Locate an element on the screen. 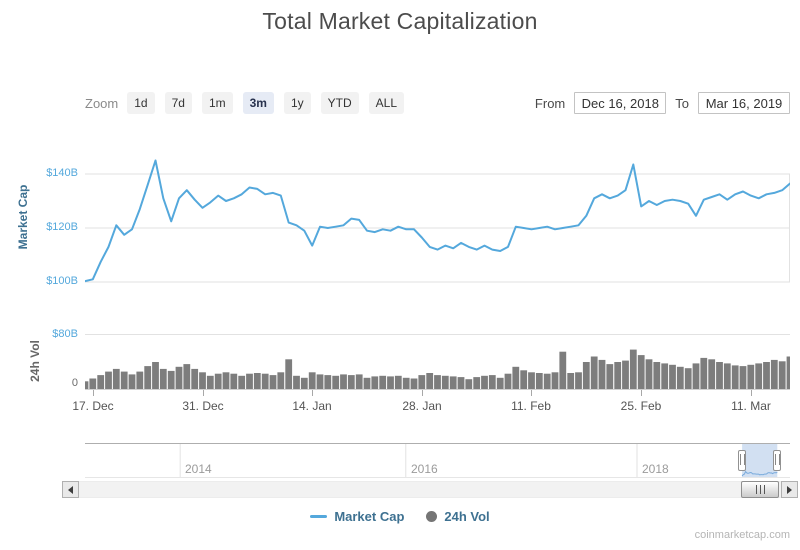 The image size is (800, 550). xaxis-label: 28. Jan is located at coordinates (422, 406).